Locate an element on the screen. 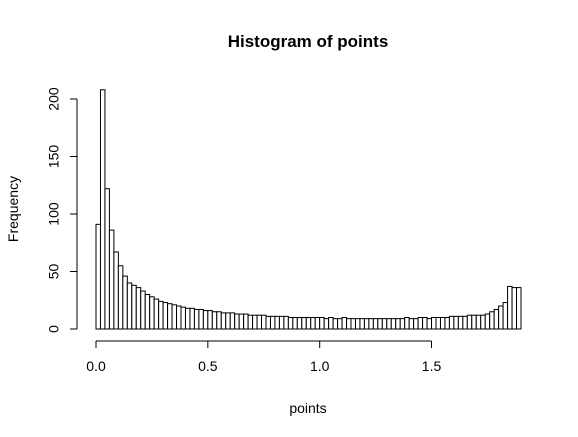 The image size is (578, 437). y-tick-label: 50 is located at coordinates (54, 272).